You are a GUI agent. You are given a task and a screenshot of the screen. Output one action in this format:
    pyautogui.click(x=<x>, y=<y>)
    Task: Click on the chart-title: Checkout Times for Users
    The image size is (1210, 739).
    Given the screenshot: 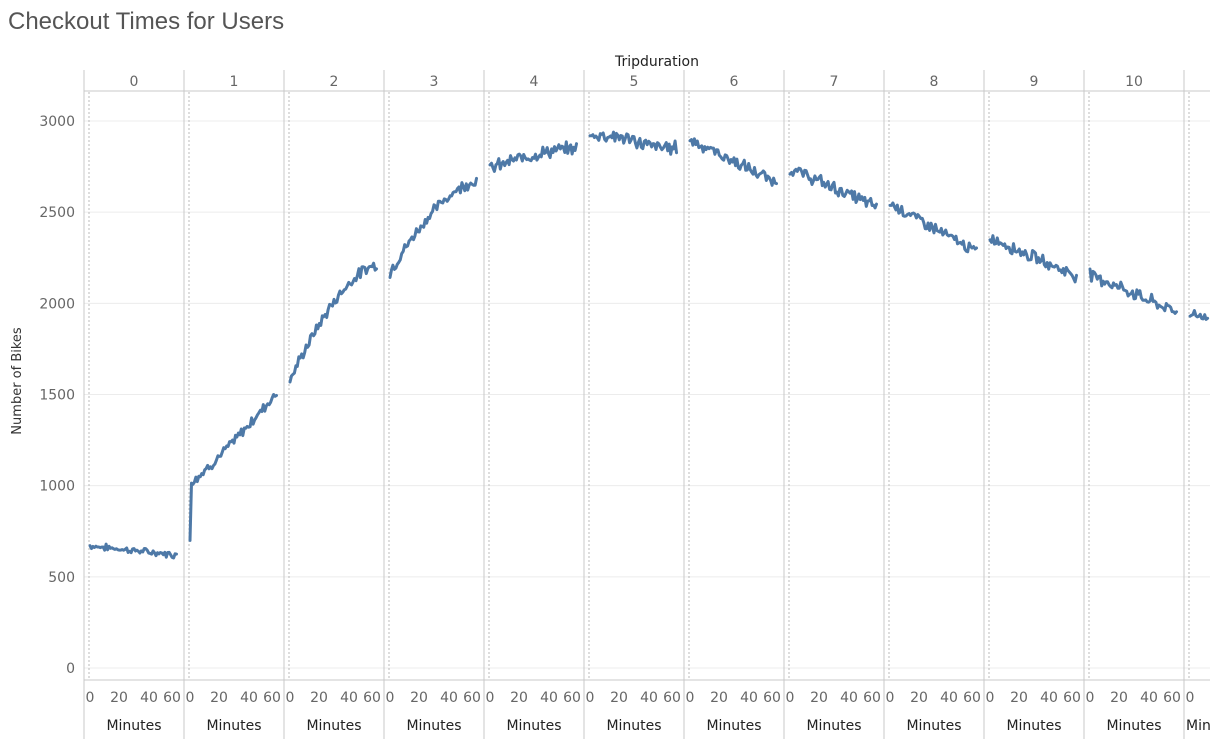 What is the action you would take?
    pyautogui.click(x=146, y=21)
    